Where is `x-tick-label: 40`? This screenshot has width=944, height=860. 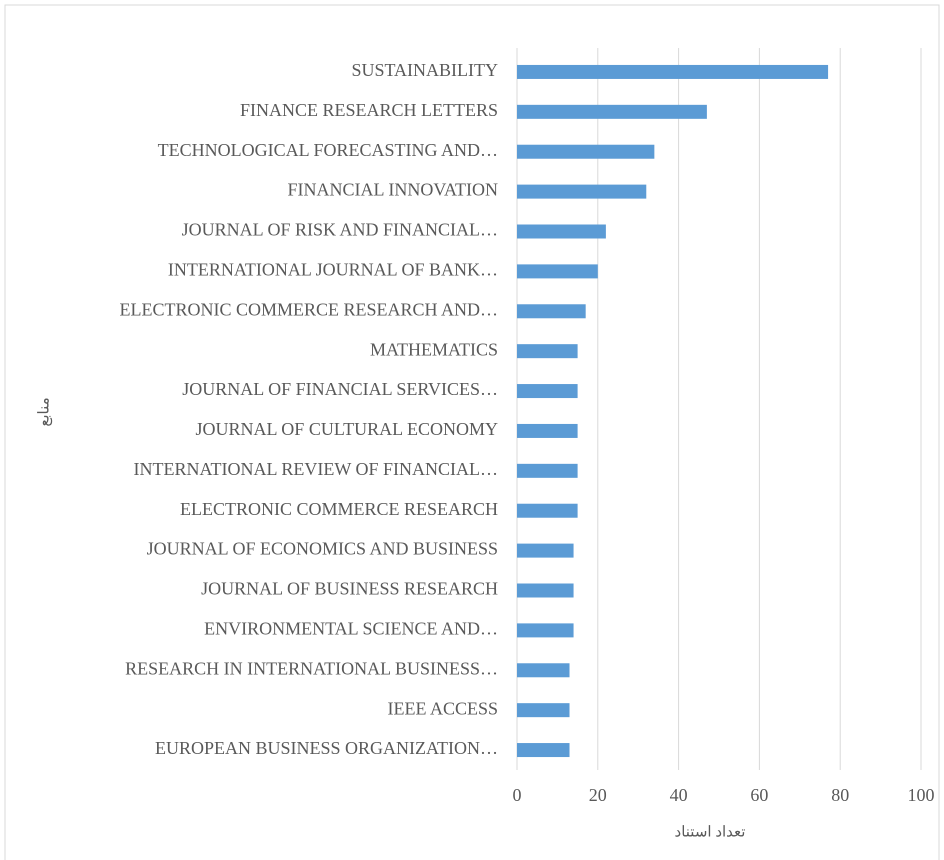 x-tick-label: 40 is located at coordinates (679, 795).